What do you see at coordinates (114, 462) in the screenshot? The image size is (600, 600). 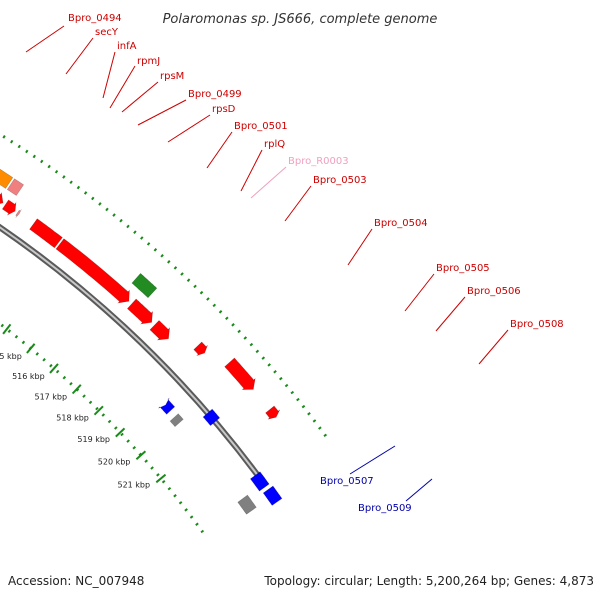 I see `scale-tick-label: 520 kbp` at bounding box center [114, 462].